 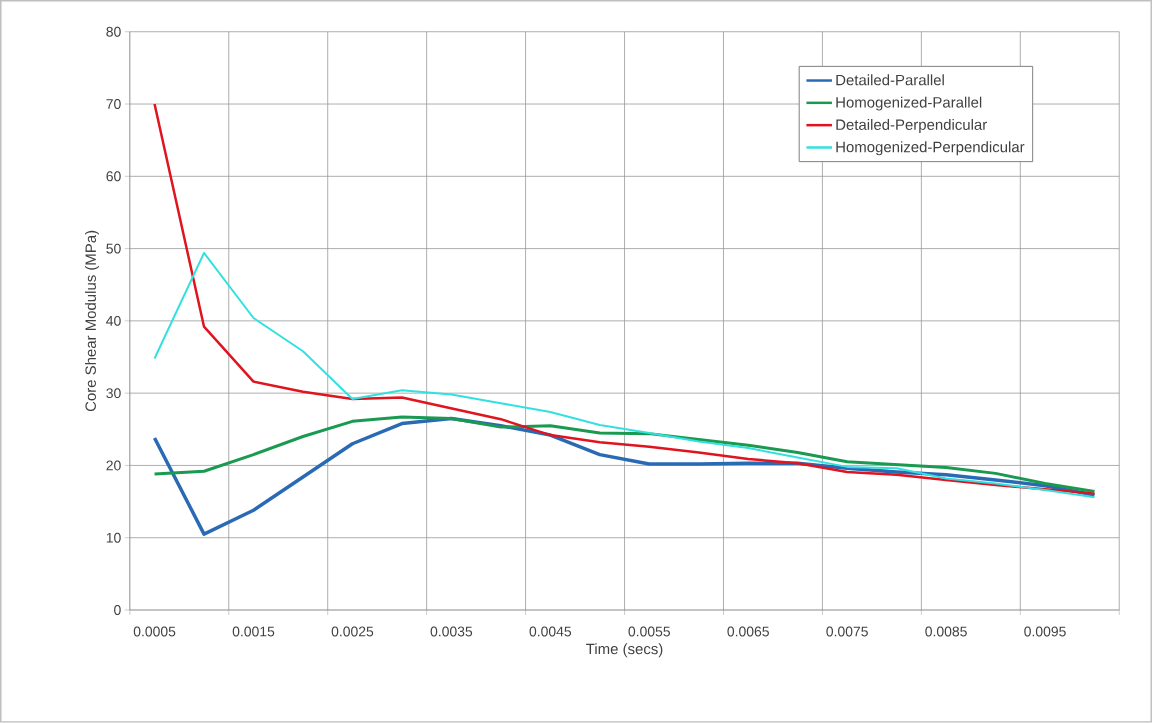 What do you see at coordinates (113, 537) in the screenshot?
I see `y-tick-label: 10` at bounding box center [113, 537].